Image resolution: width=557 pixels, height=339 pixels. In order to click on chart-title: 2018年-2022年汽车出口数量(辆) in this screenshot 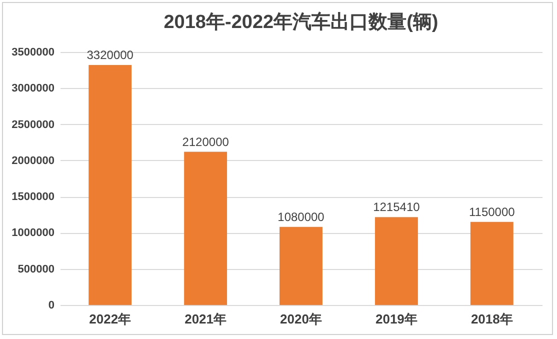, I will do `click(301, 22)`.